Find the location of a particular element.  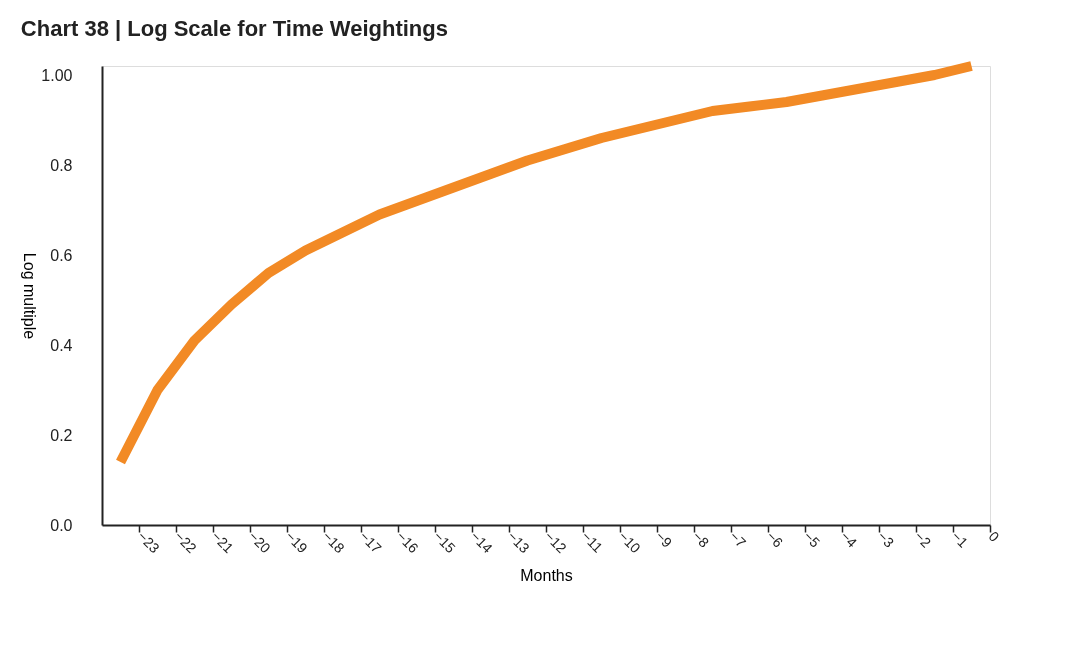

x-tick-label: −21 is located at coordinates (222, 542).